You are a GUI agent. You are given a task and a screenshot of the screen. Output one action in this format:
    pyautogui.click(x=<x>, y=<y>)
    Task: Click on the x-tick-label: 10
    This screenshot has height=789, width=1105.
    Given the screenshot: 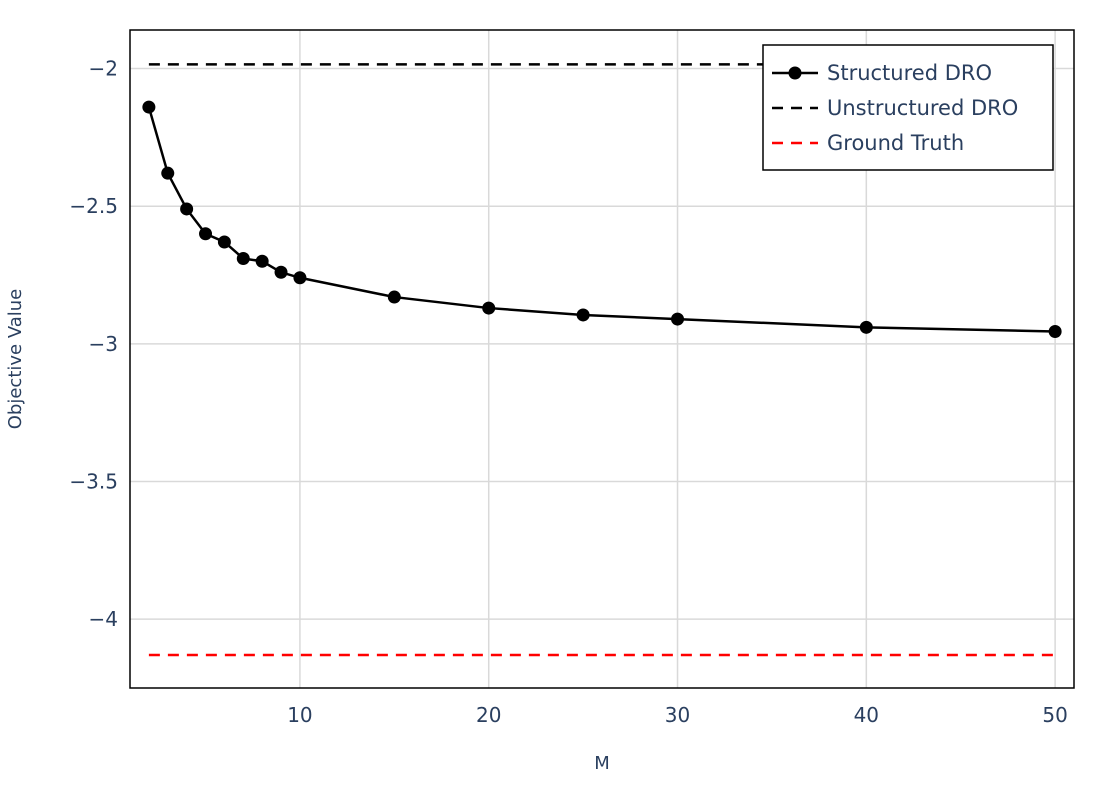 What is the action you would take?
    pyautogui.click(x=299, y=715)
    